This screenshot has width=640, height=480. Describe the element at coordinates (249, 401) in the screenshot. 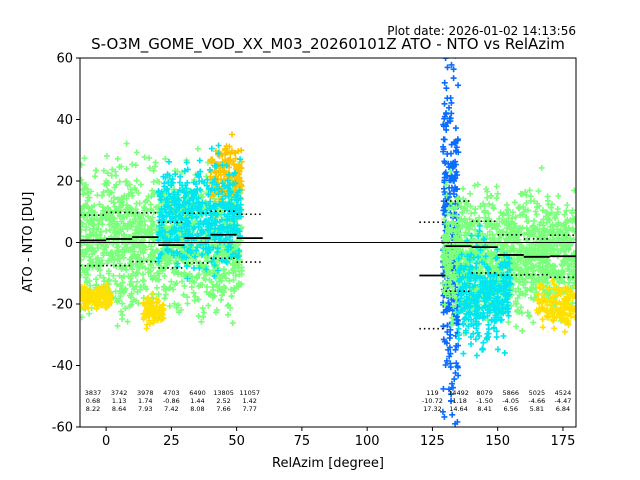

I see `bin-stat-label: 1.42` at that location.